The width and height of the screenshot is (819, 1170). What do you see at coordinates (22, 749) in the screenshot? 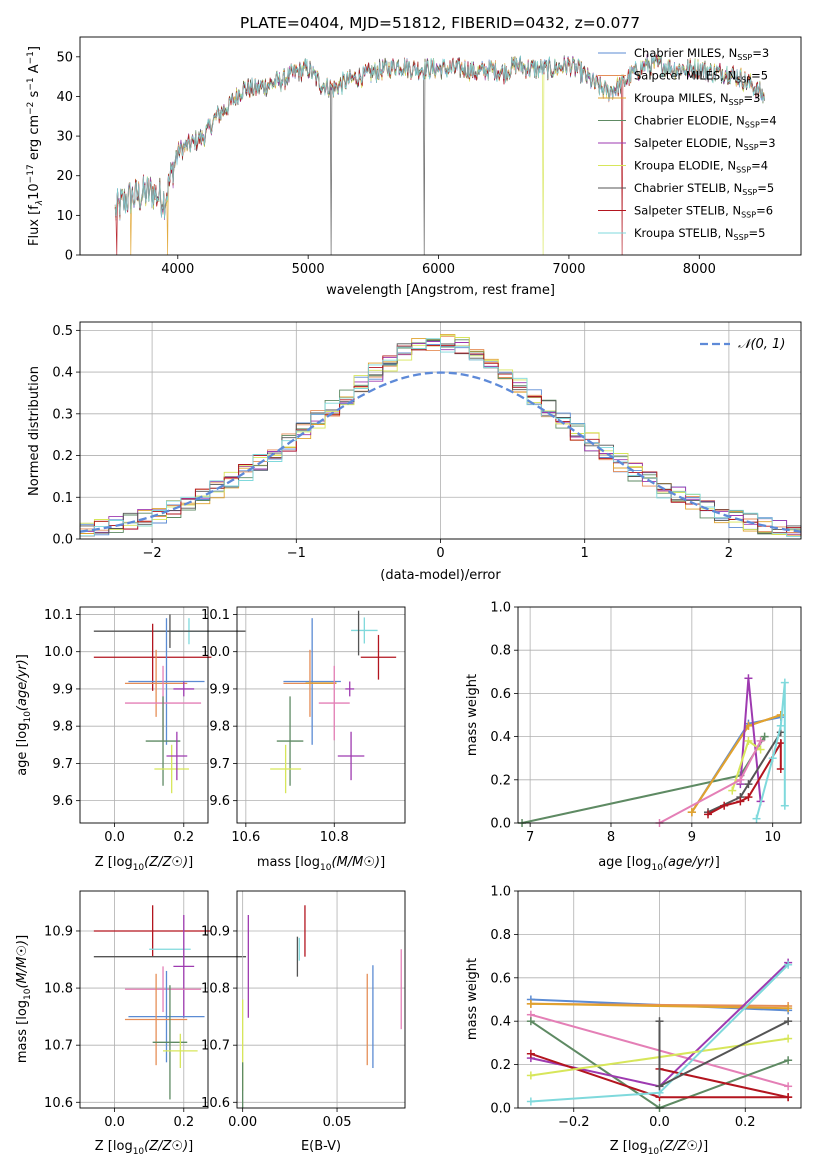
I see `axis-label-part: age [log` at bounding box center [22, 749].